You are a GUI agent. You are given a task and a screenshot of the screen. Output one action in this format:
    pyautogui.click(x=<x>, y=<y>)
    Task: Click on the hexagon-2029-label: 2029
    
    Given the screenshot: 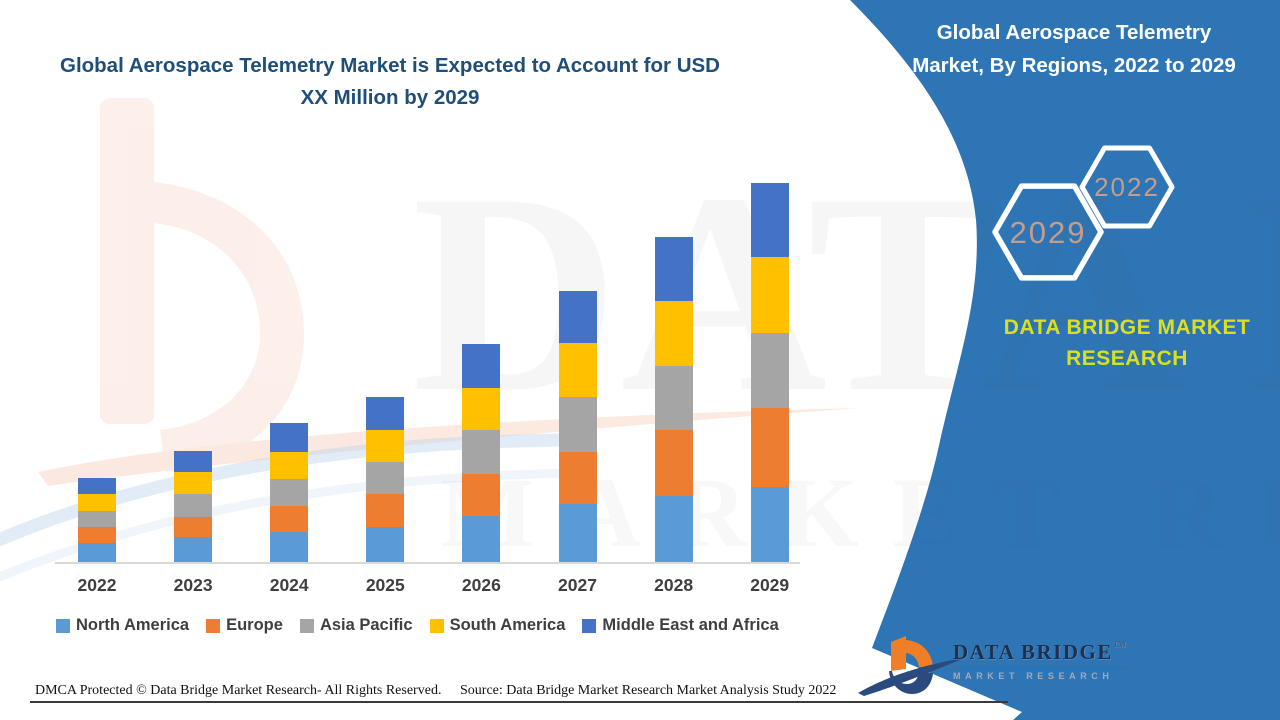 What is the action you would take?
    pyautogui.click(x=1048, y=232)
    